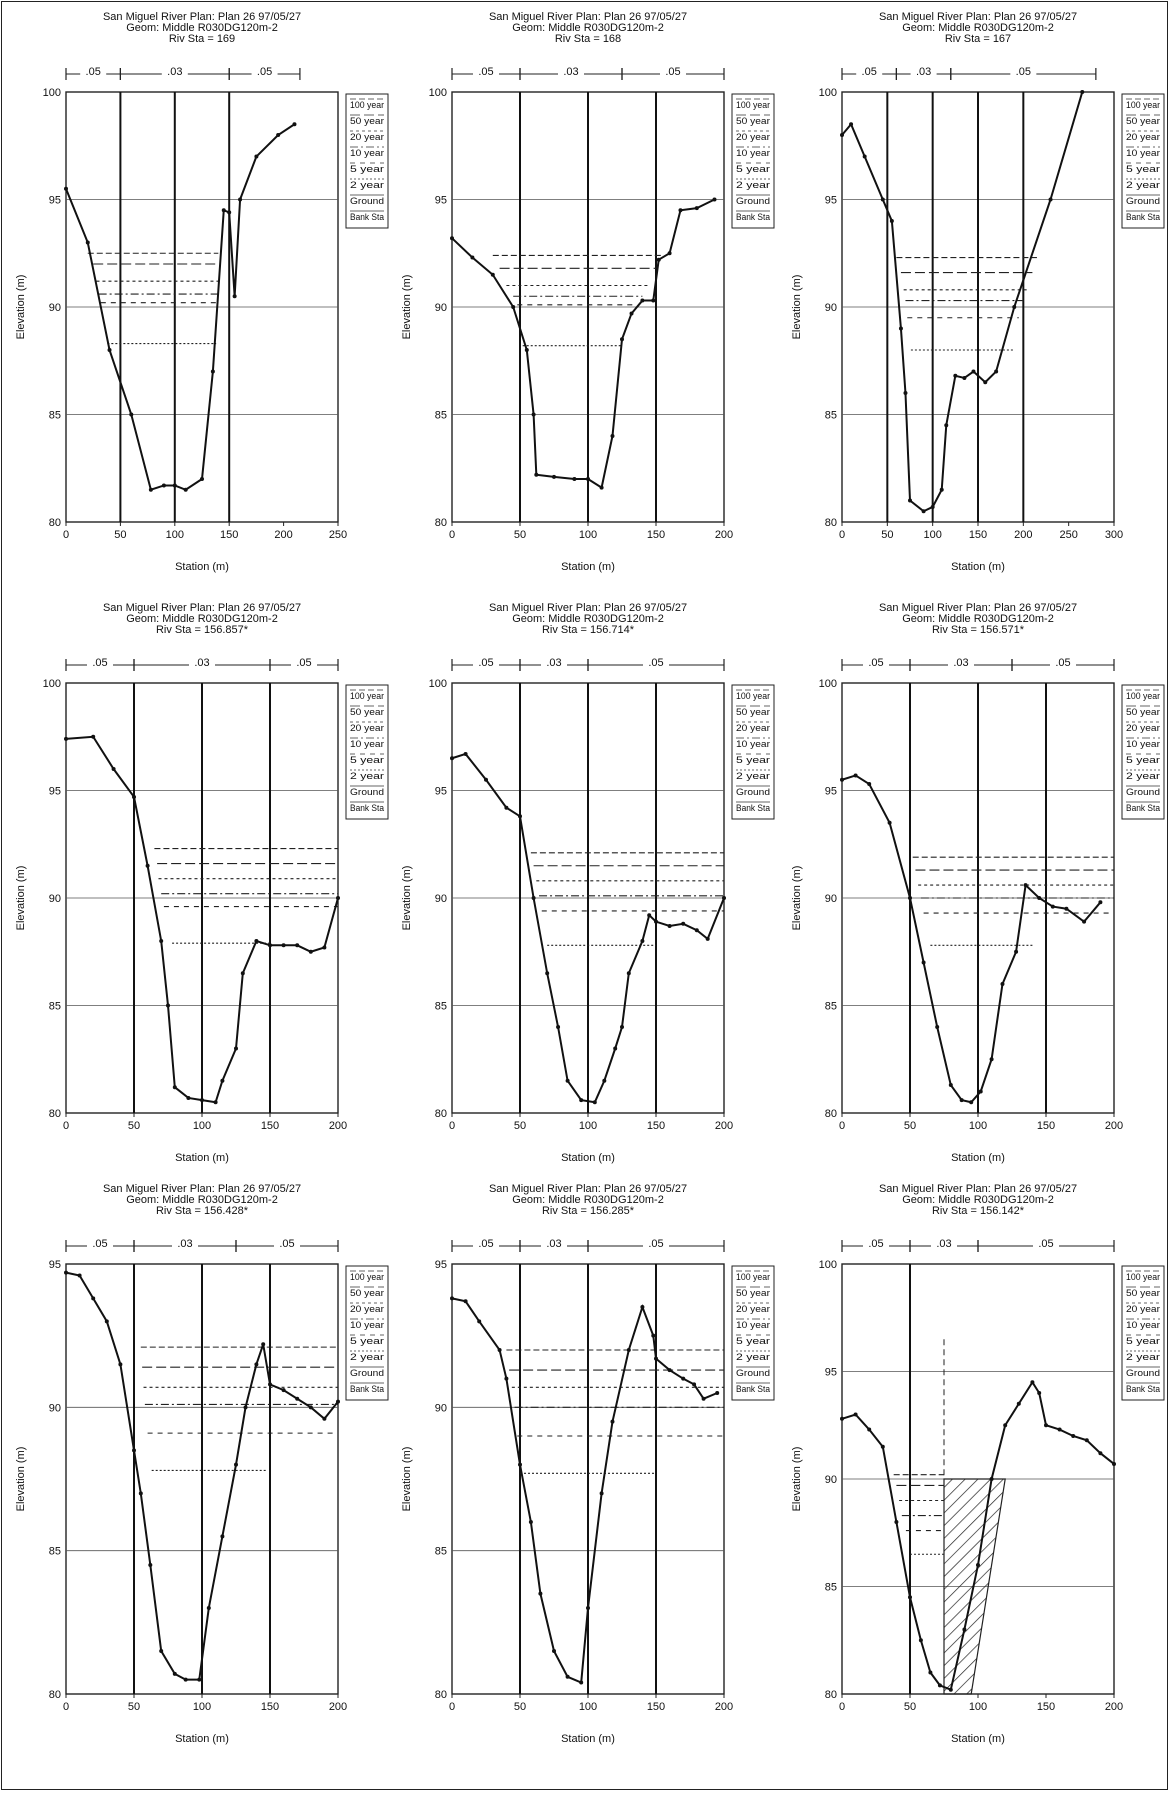  I want to click on x-tick-label: 50, so click(887, 535).